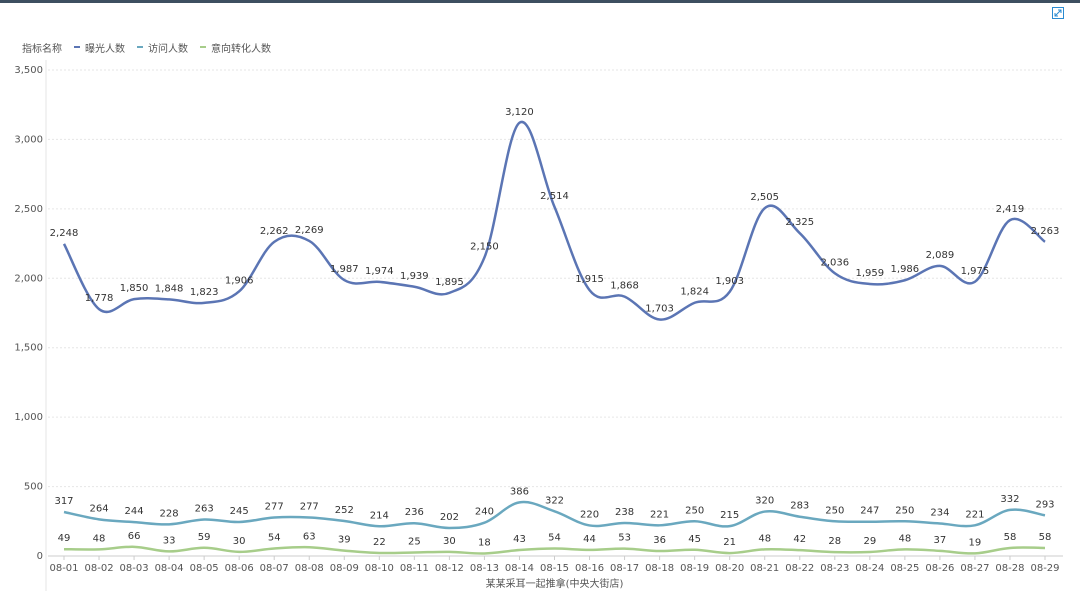  What do you see at coordinates (1009, 568) in the screenshot?
I see `x-tick-label: 08-28` at bounding box center [1009, 568].